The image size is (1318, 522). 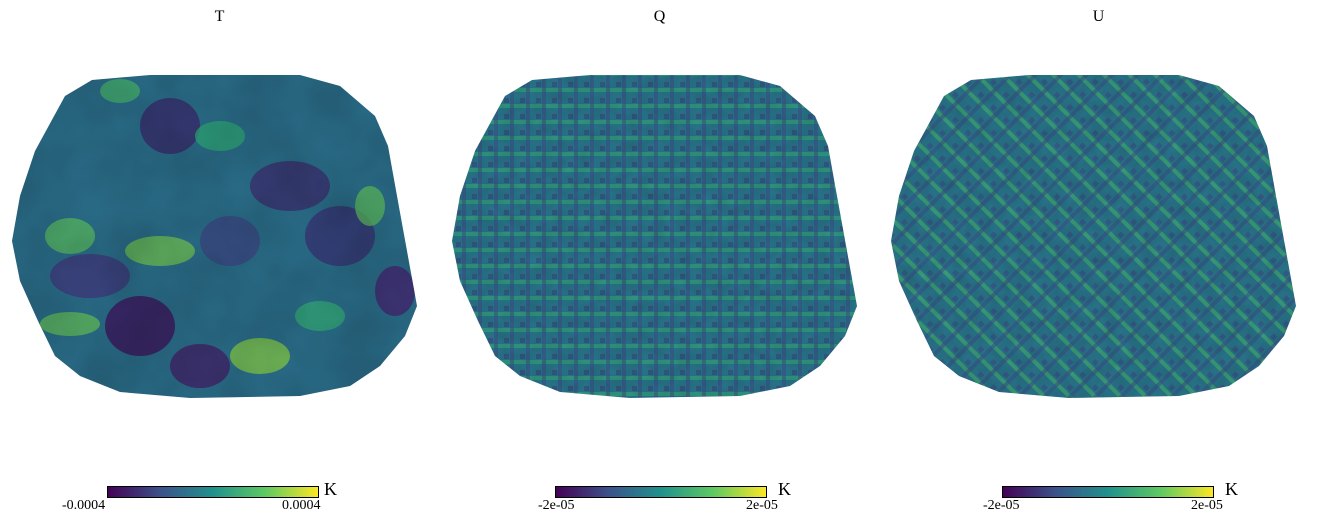 What do you see at coordinates (1001, 505) in the screenshot?
I see `colorbar-min-label-u: -2e-05` at bounding box center [1001, 505].